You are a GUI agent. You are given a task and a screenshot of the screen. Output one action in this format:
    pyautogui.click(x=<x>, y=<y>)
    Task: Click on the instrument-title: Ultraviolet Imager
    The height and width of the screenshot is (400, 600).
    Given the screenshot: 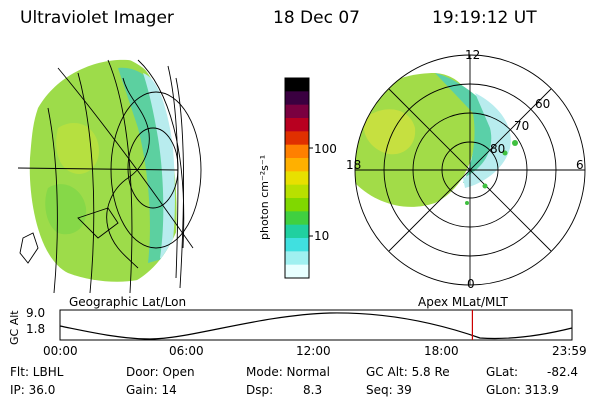 What is the action you would take?
    pyautogui.click(x=97, y=18)
    